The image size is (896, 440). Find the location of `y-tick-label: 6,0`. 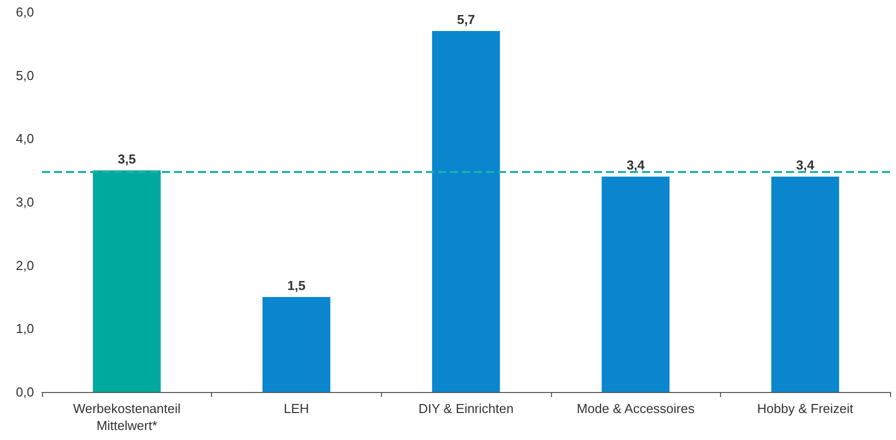

y-tick-label: 6,0 is located at coordinates (25, 12).